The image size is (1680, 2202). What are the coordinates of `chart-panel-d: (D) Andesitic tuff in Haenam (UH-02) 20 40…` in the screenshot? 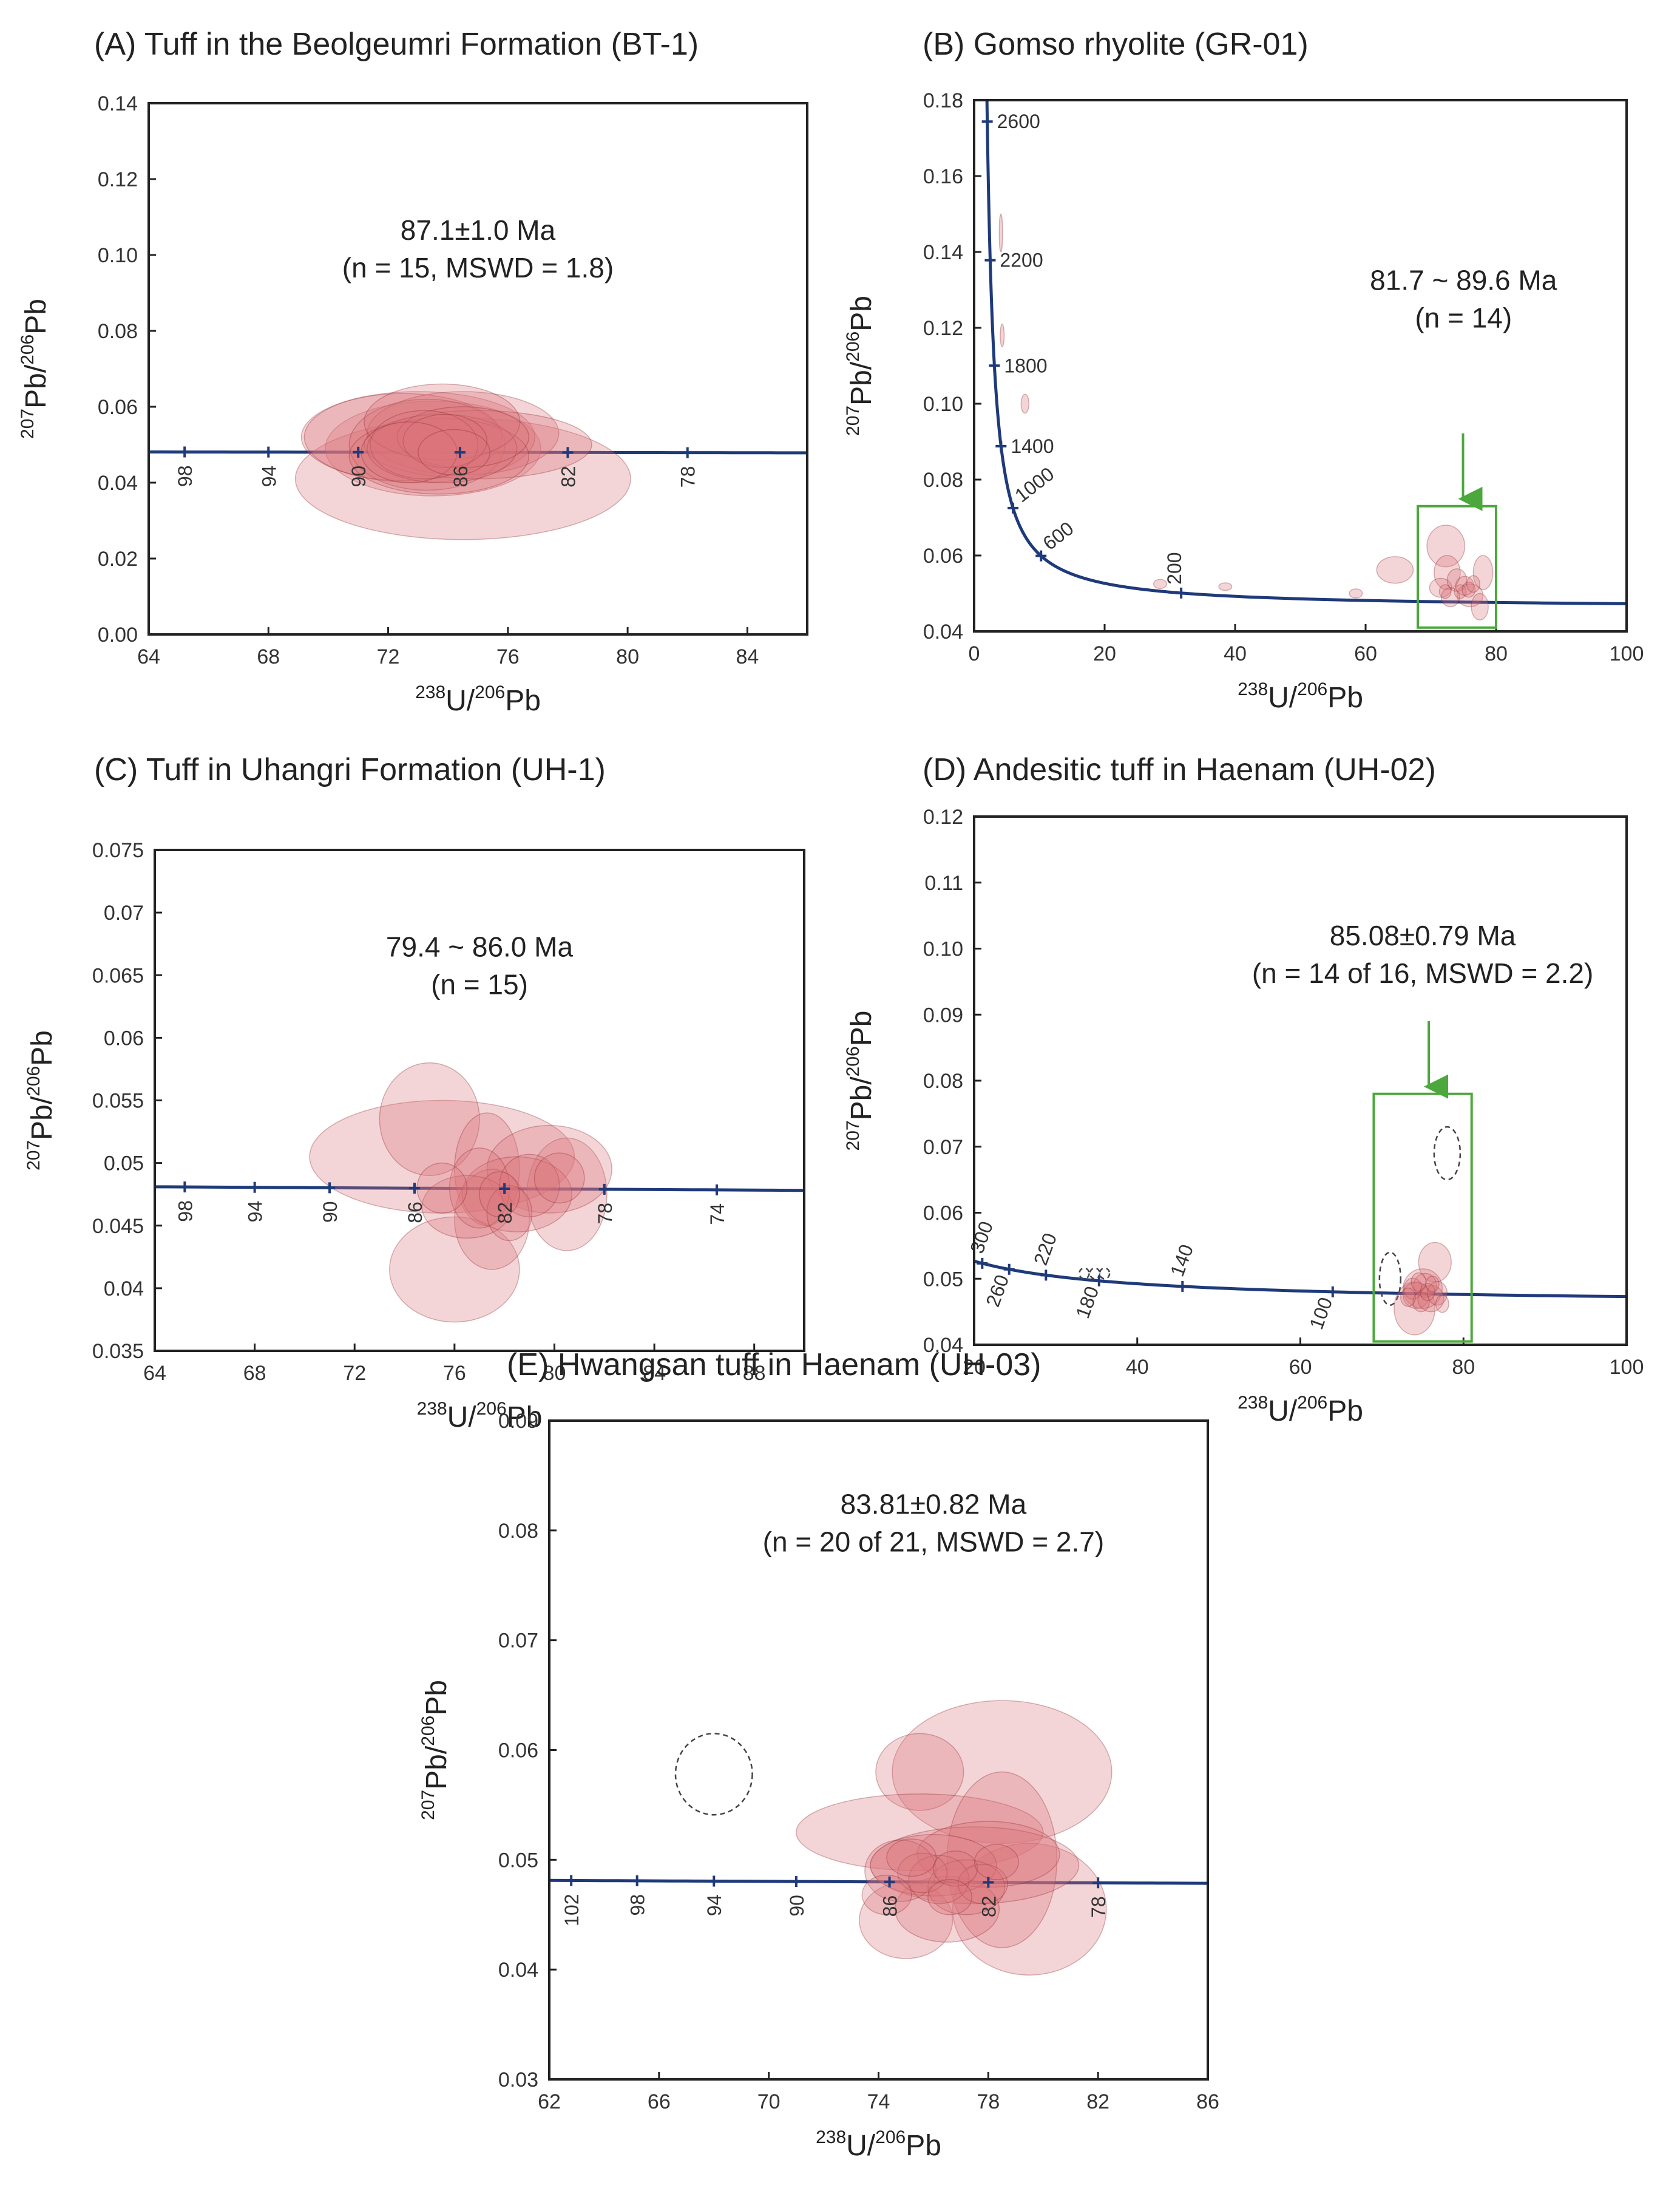 It's located at (1243, 1089).